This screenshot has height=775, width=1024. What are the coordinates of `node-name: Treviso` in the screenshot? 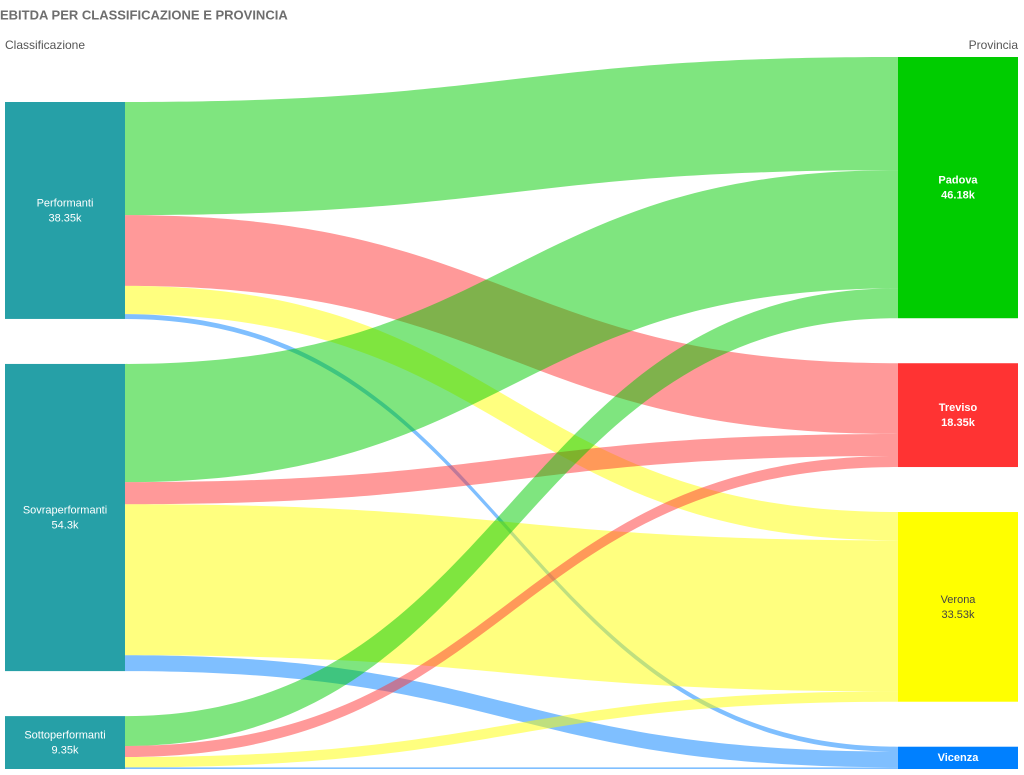 It's located at (958, 408).